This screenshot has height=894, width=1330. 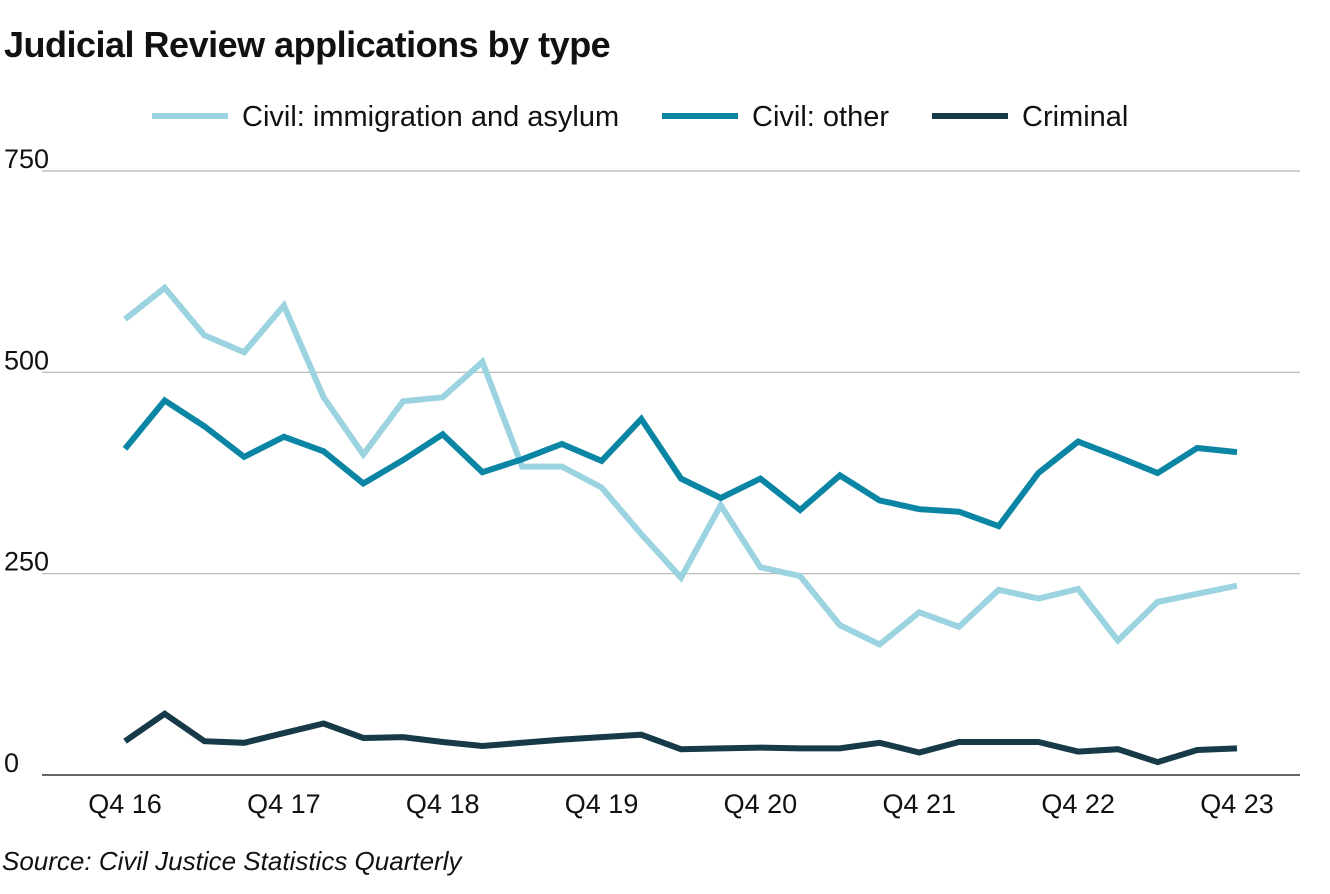 What do you see at coordinates (602, 804) in the screenshot?
I see `x-tick-label: Q4 19` at bounding box center [602, 804].